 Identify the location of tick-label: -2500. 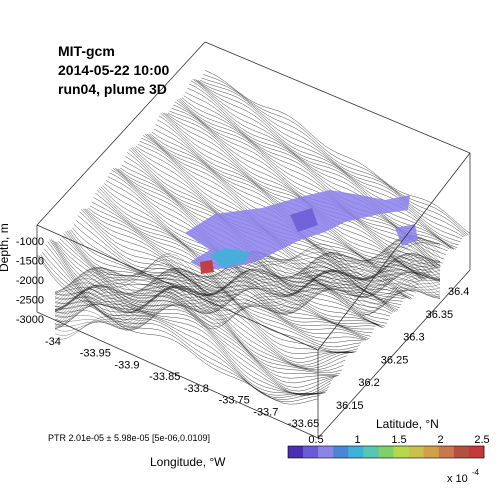
(30, 301).